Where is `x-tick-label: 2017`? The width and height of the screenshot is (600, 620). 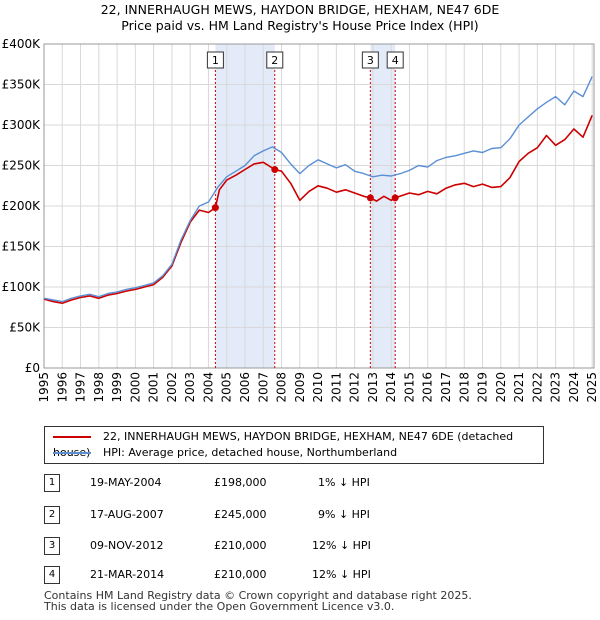
x-tick-label: 2017 is located at coordinates (446, 387).